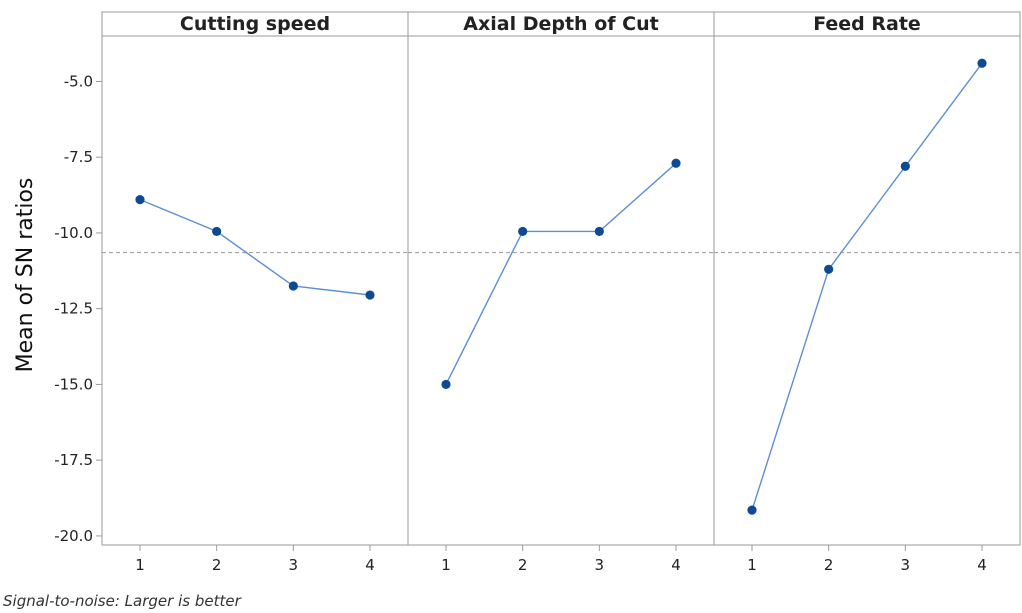  Describe the element at coordinates (560, 24) in the screenshot. I see `panel-title: Axial Depth of Cut` at that location.